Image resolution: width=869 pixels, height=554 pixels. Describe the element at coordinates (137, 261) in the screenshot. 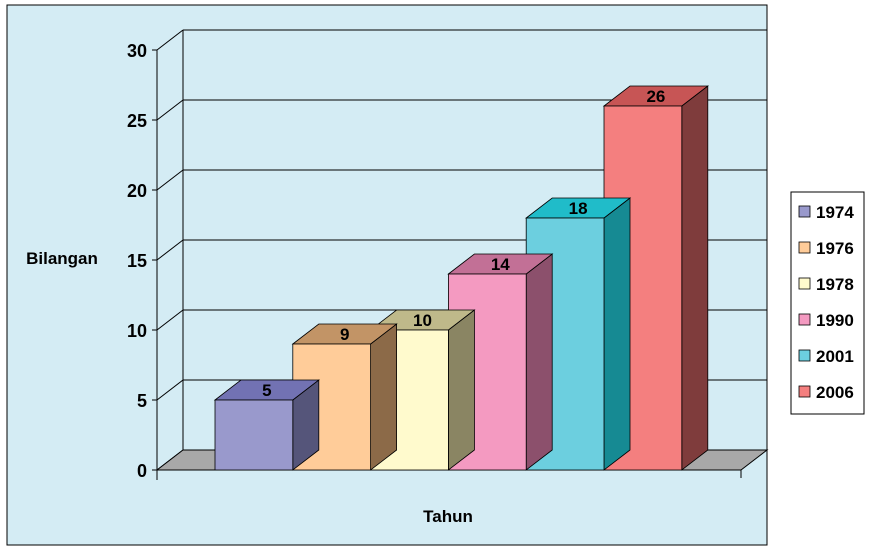

I see `y-tick-label: 15` at that location.